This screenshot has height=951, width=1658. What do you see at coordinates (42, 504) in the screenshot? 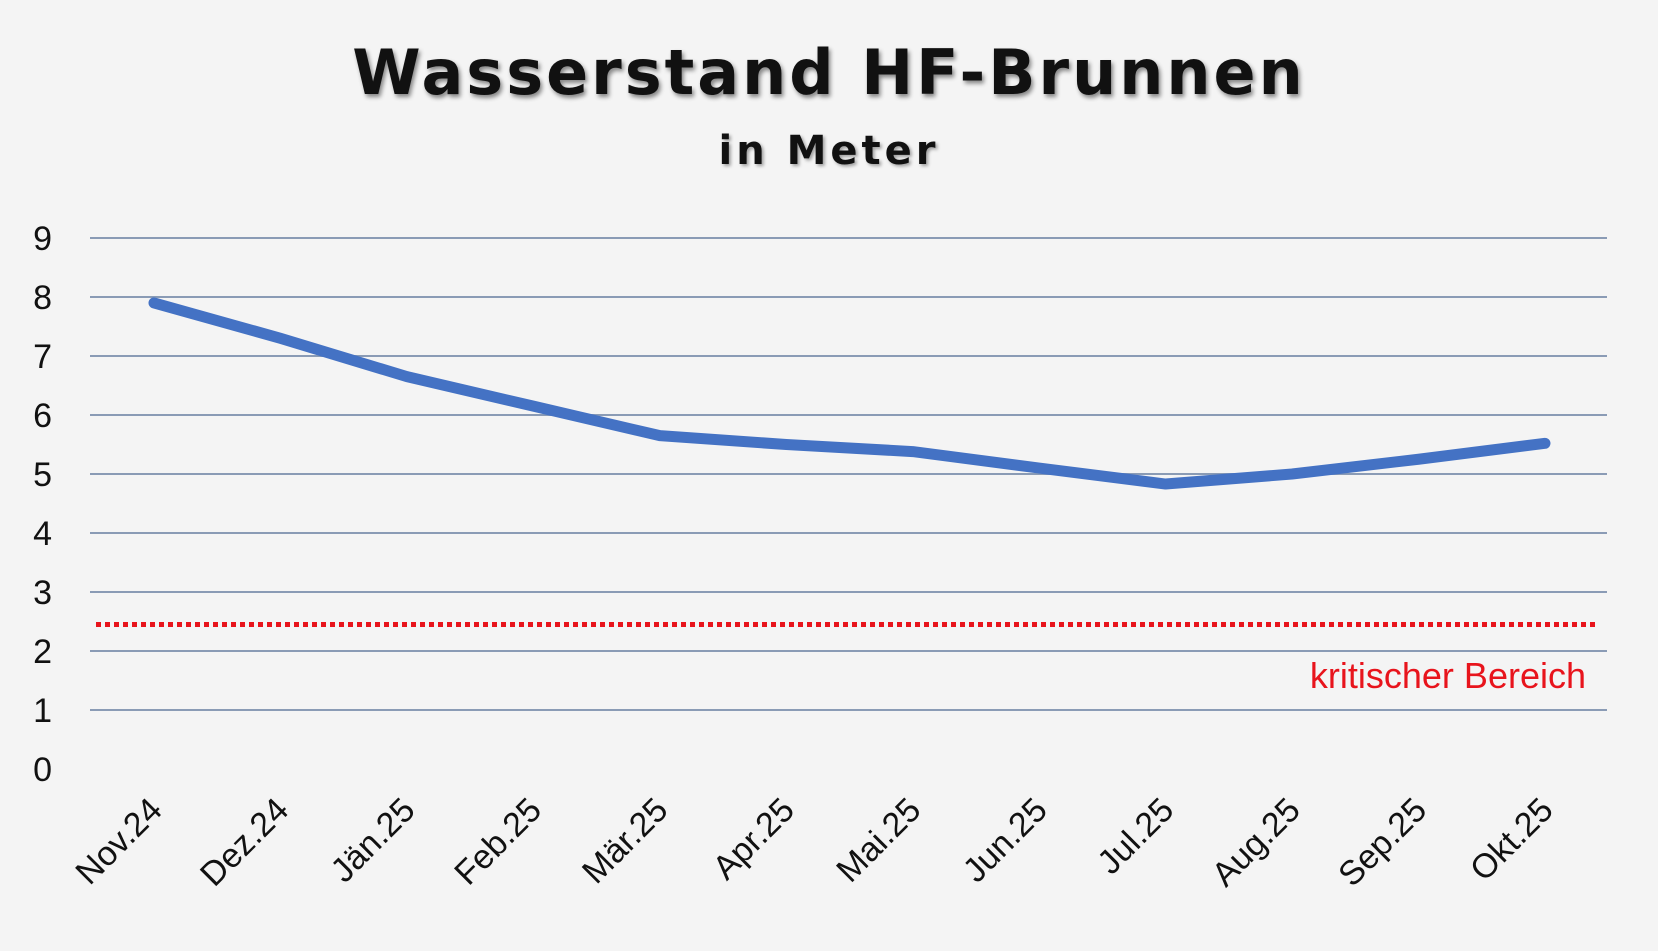
I see `y-axis-ticks: 0 1 2 3 4 5 6 7 8 9` at bounding box center [42, 504].